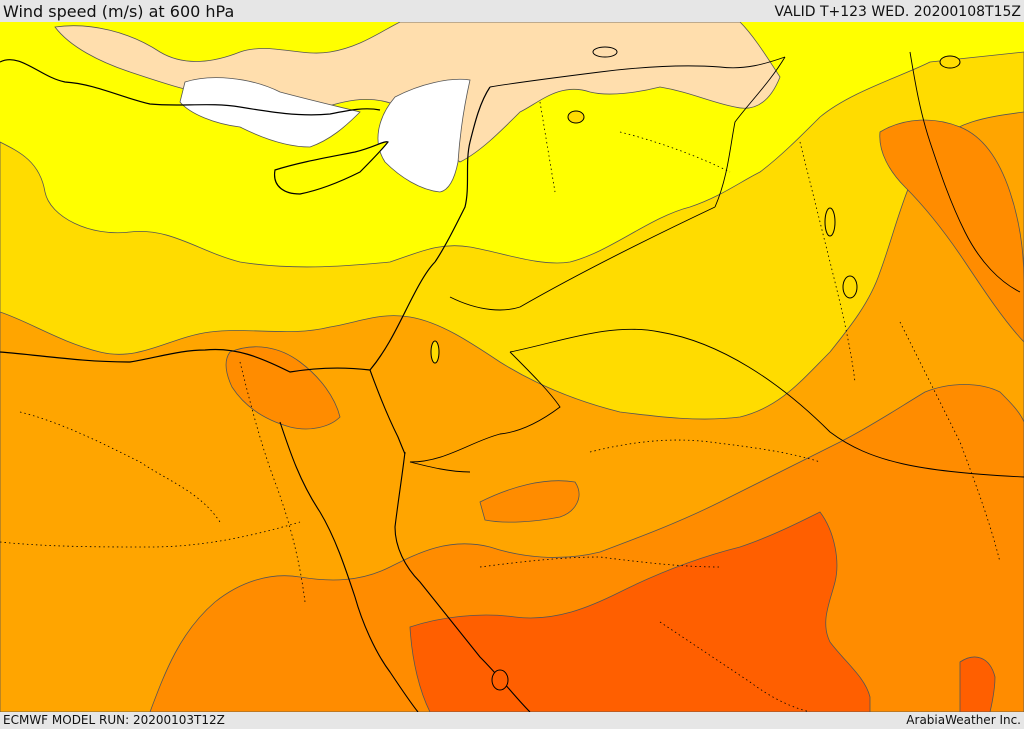  What do you see at coordinates (119, 11) in the screenshot?
I see `map-title: Wind speed (m/s) at 600 hPa` at bounding box center [119, 11].